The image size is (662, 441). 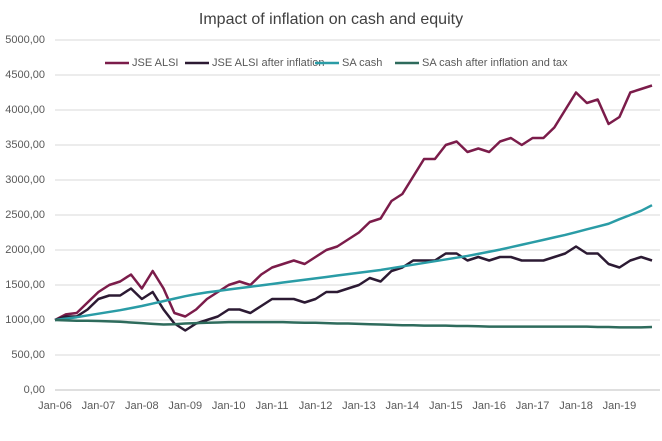 I want to click on x-tick-label: Jan-17, so click(x=533, y=406).